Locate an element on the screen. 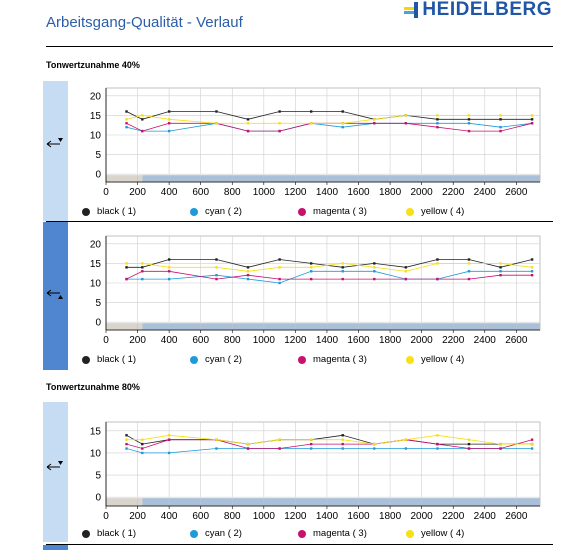 This screenshot has height=550, width=579. x-tick-label: 2000 is located at coordinates (422, 192).